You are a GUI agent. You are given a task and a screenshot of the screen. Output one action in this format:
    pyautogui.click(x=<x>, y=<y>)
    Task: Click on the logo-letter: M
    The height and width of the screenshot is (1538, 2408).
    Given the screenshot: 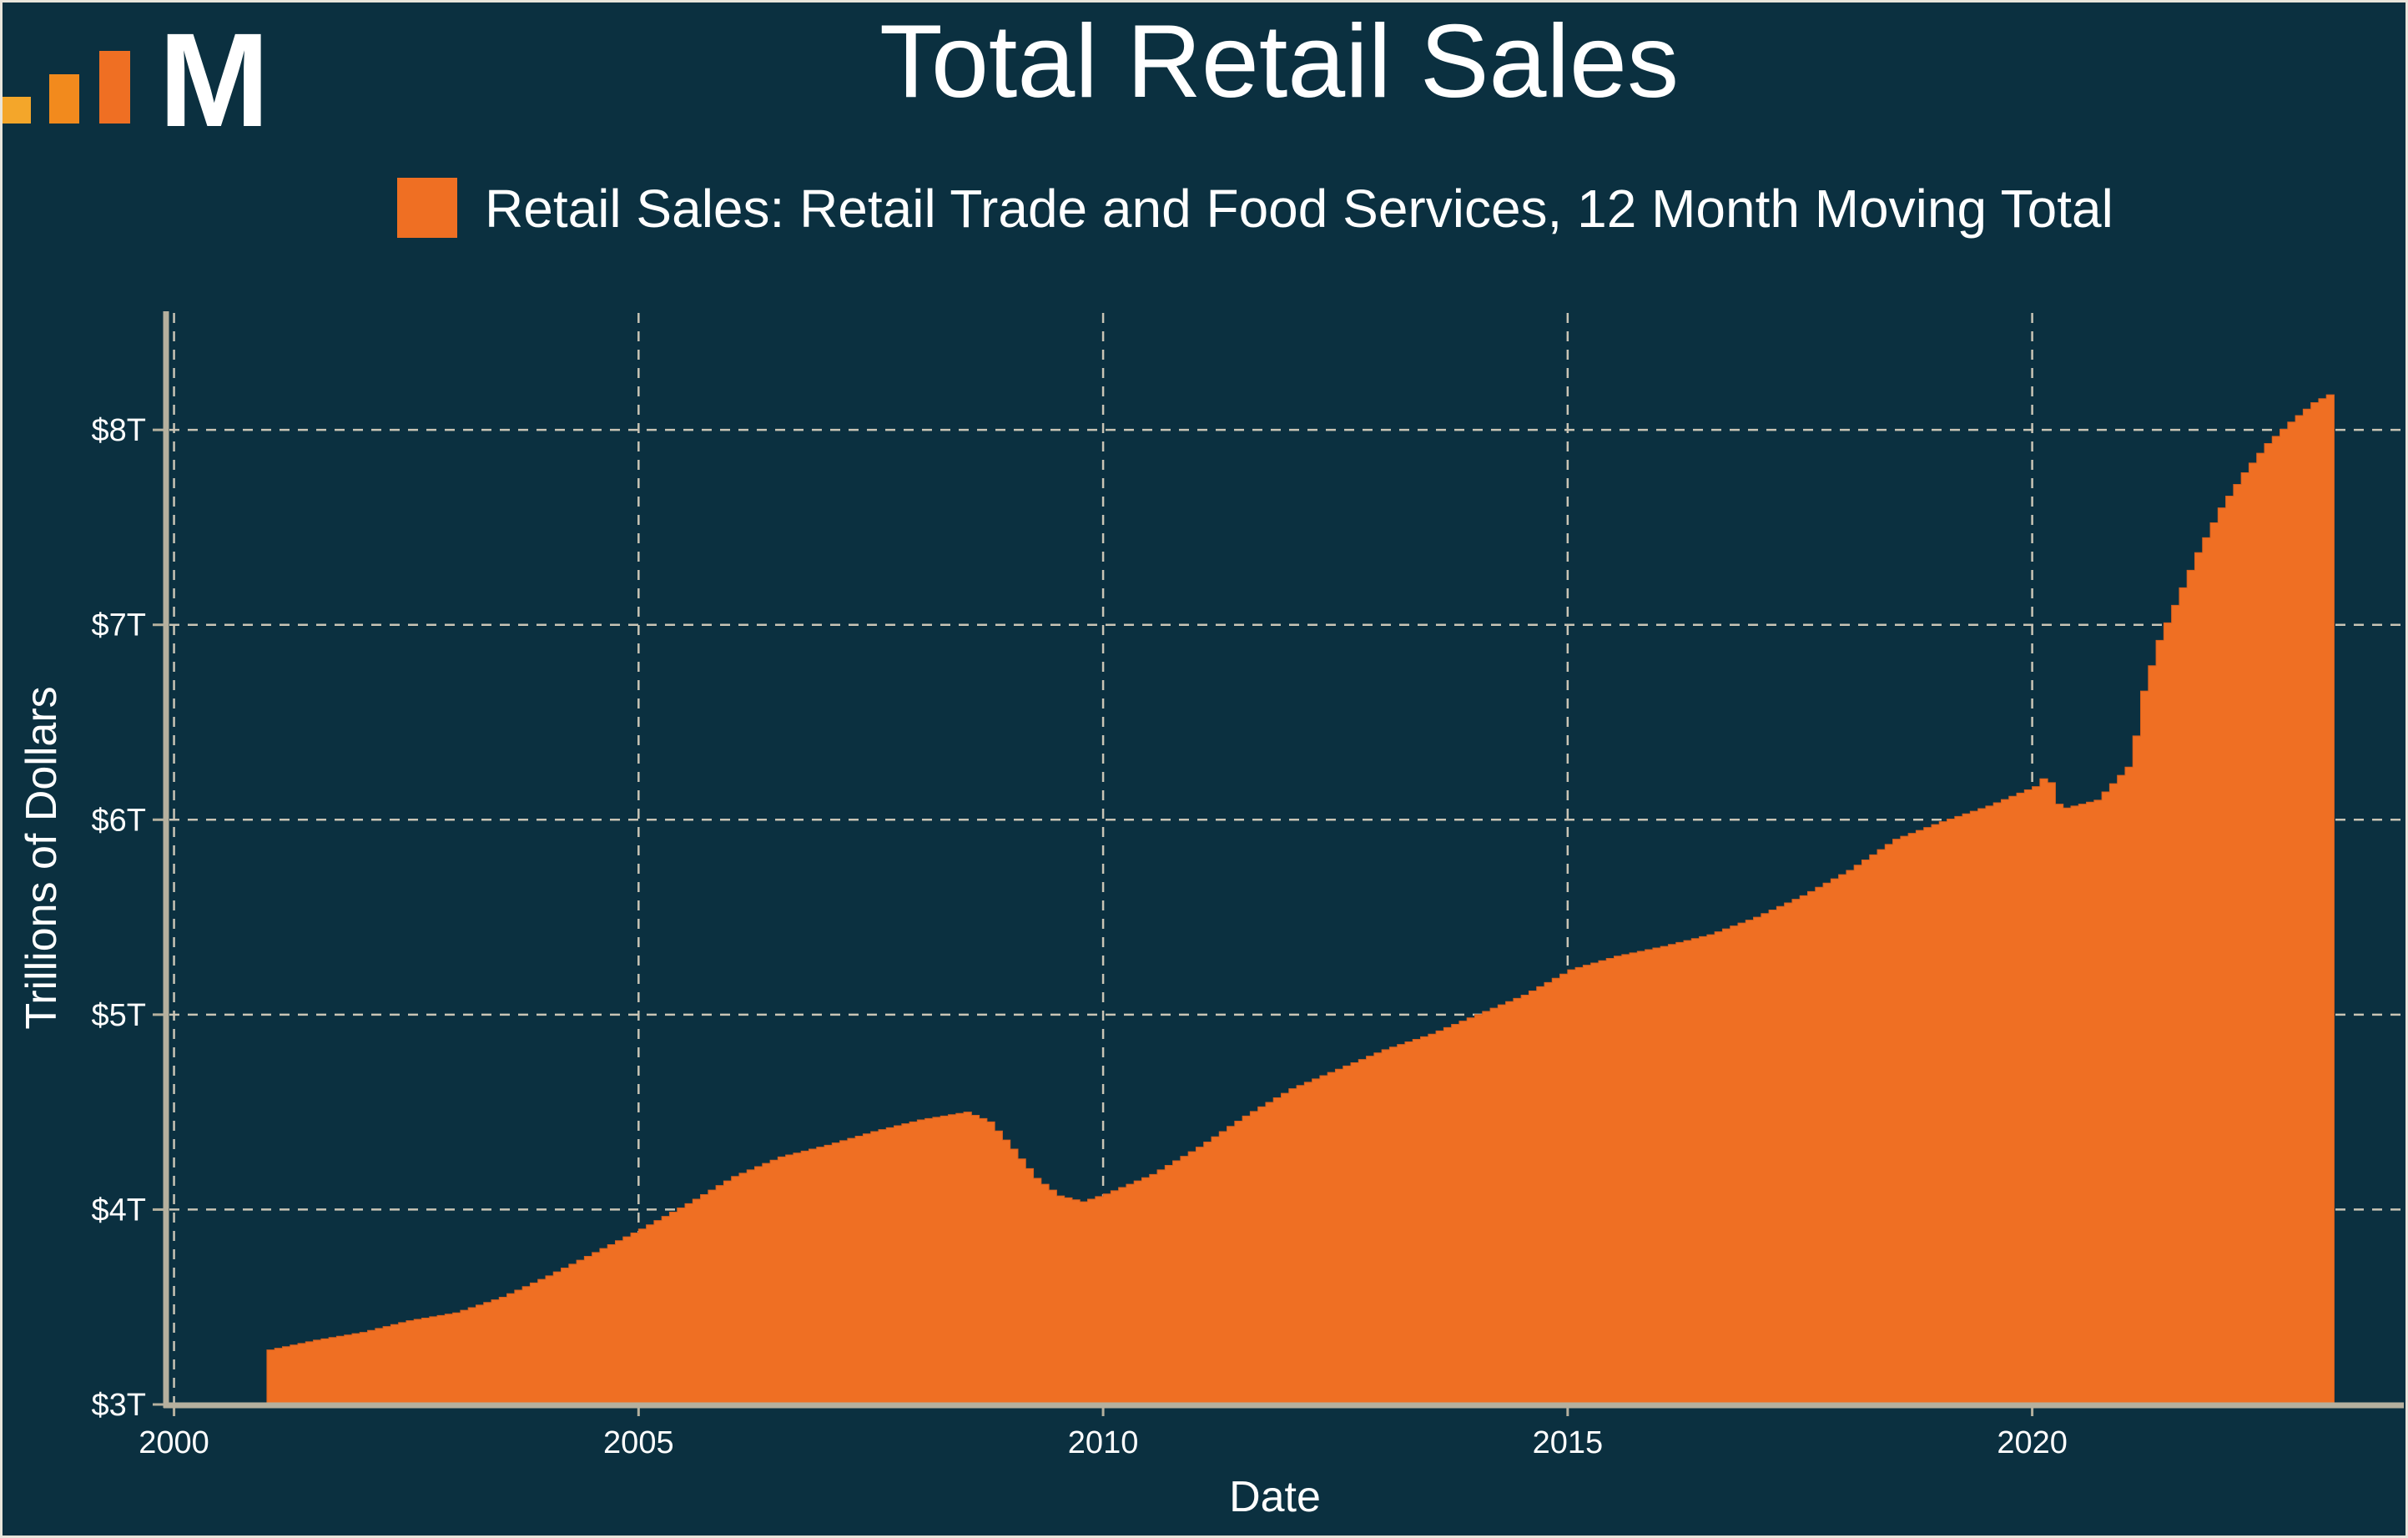 What is the action you would take?
    pyautogui.click(x=214, y=79)
    